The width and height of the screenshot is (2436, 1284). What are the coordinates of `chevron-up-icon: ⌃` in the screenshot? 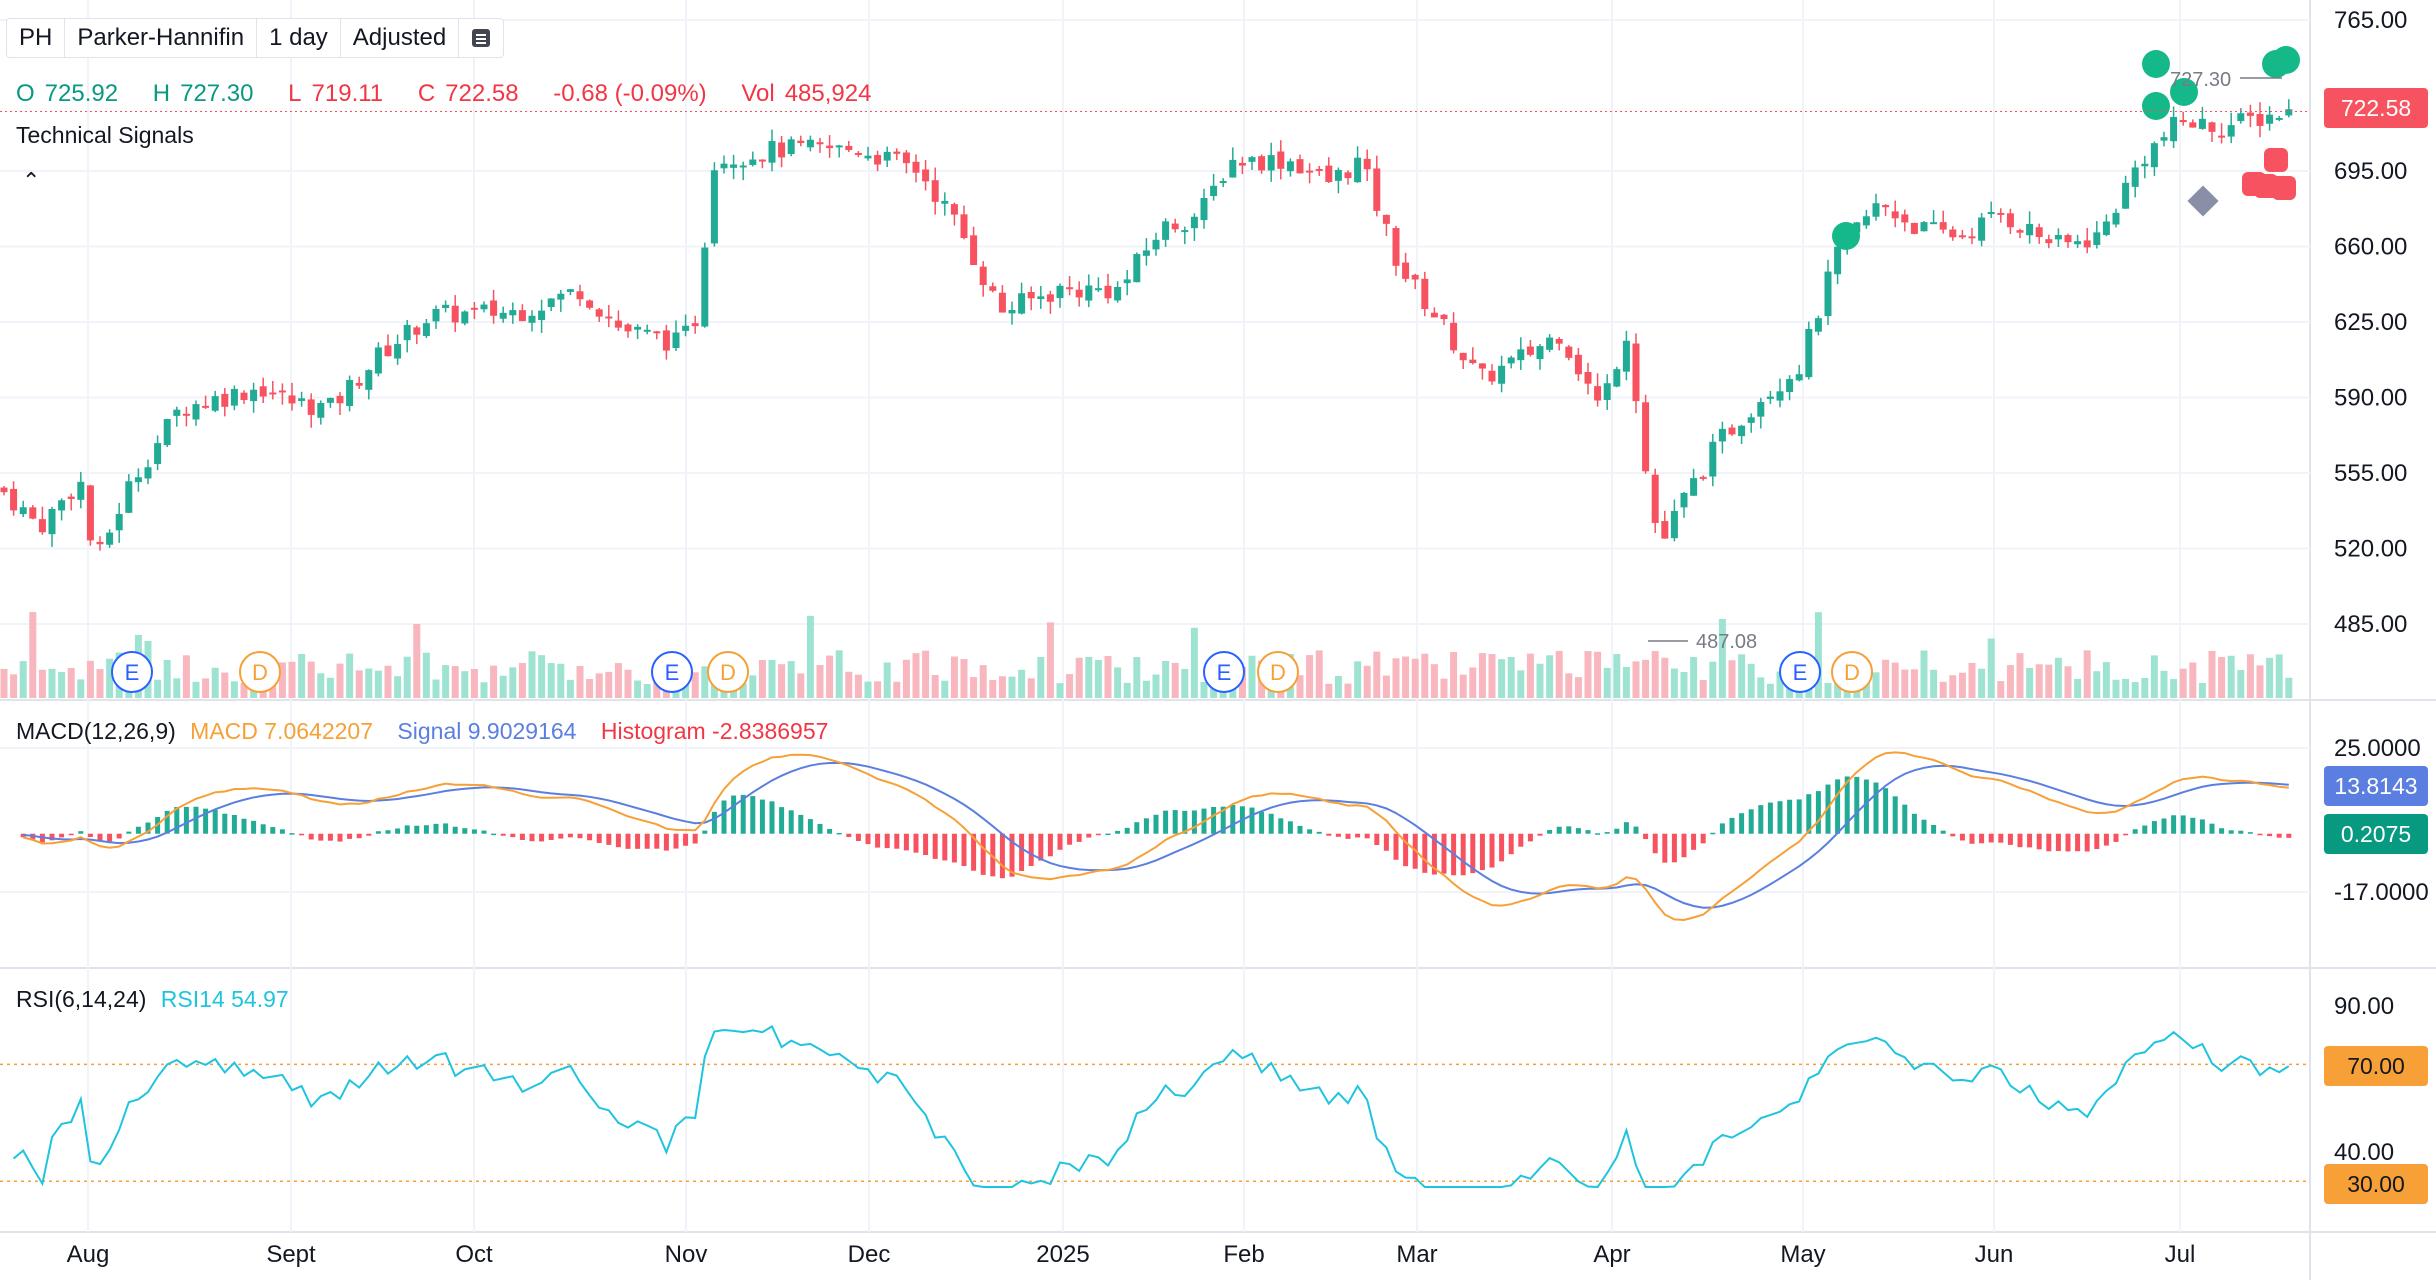 It's located at (31, 180).